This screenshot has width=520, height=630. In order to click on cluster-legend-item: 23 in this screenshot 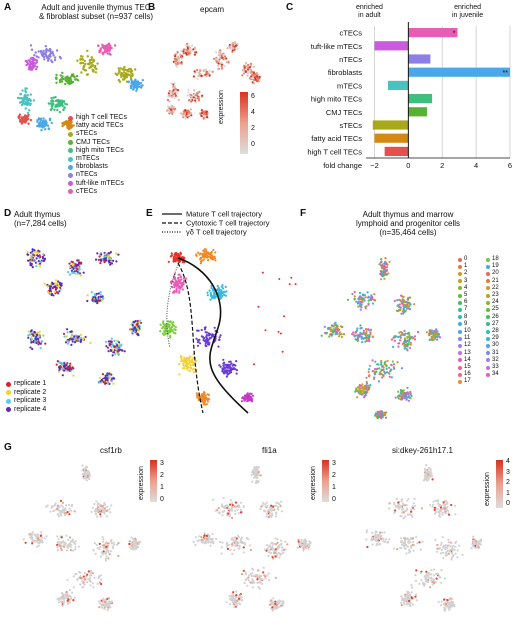, I will do `click(492, 295)`.